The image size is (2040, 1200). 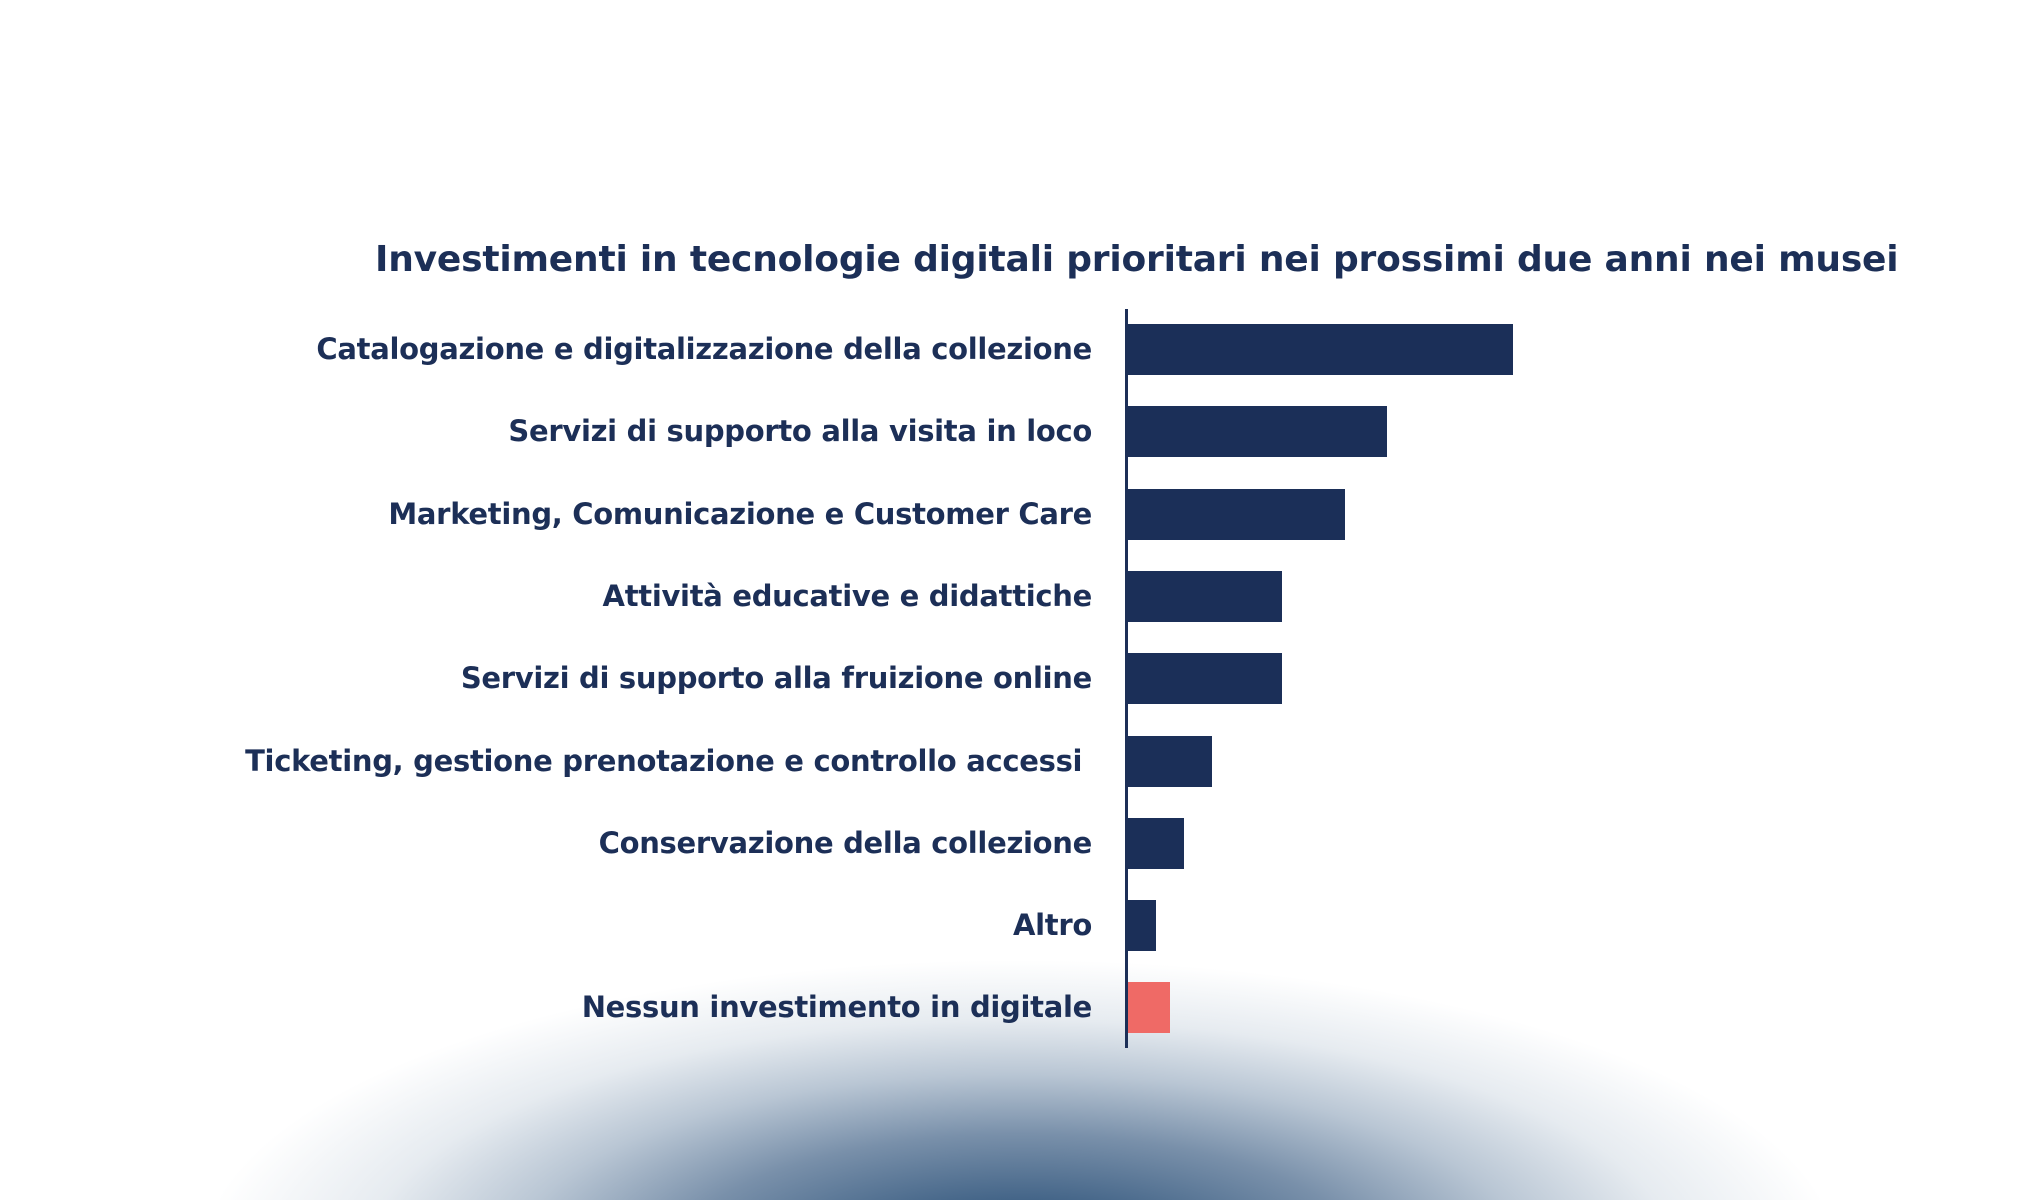 I want to click on category-label: Attività educative e didattiche, so click(x=847, y=595).